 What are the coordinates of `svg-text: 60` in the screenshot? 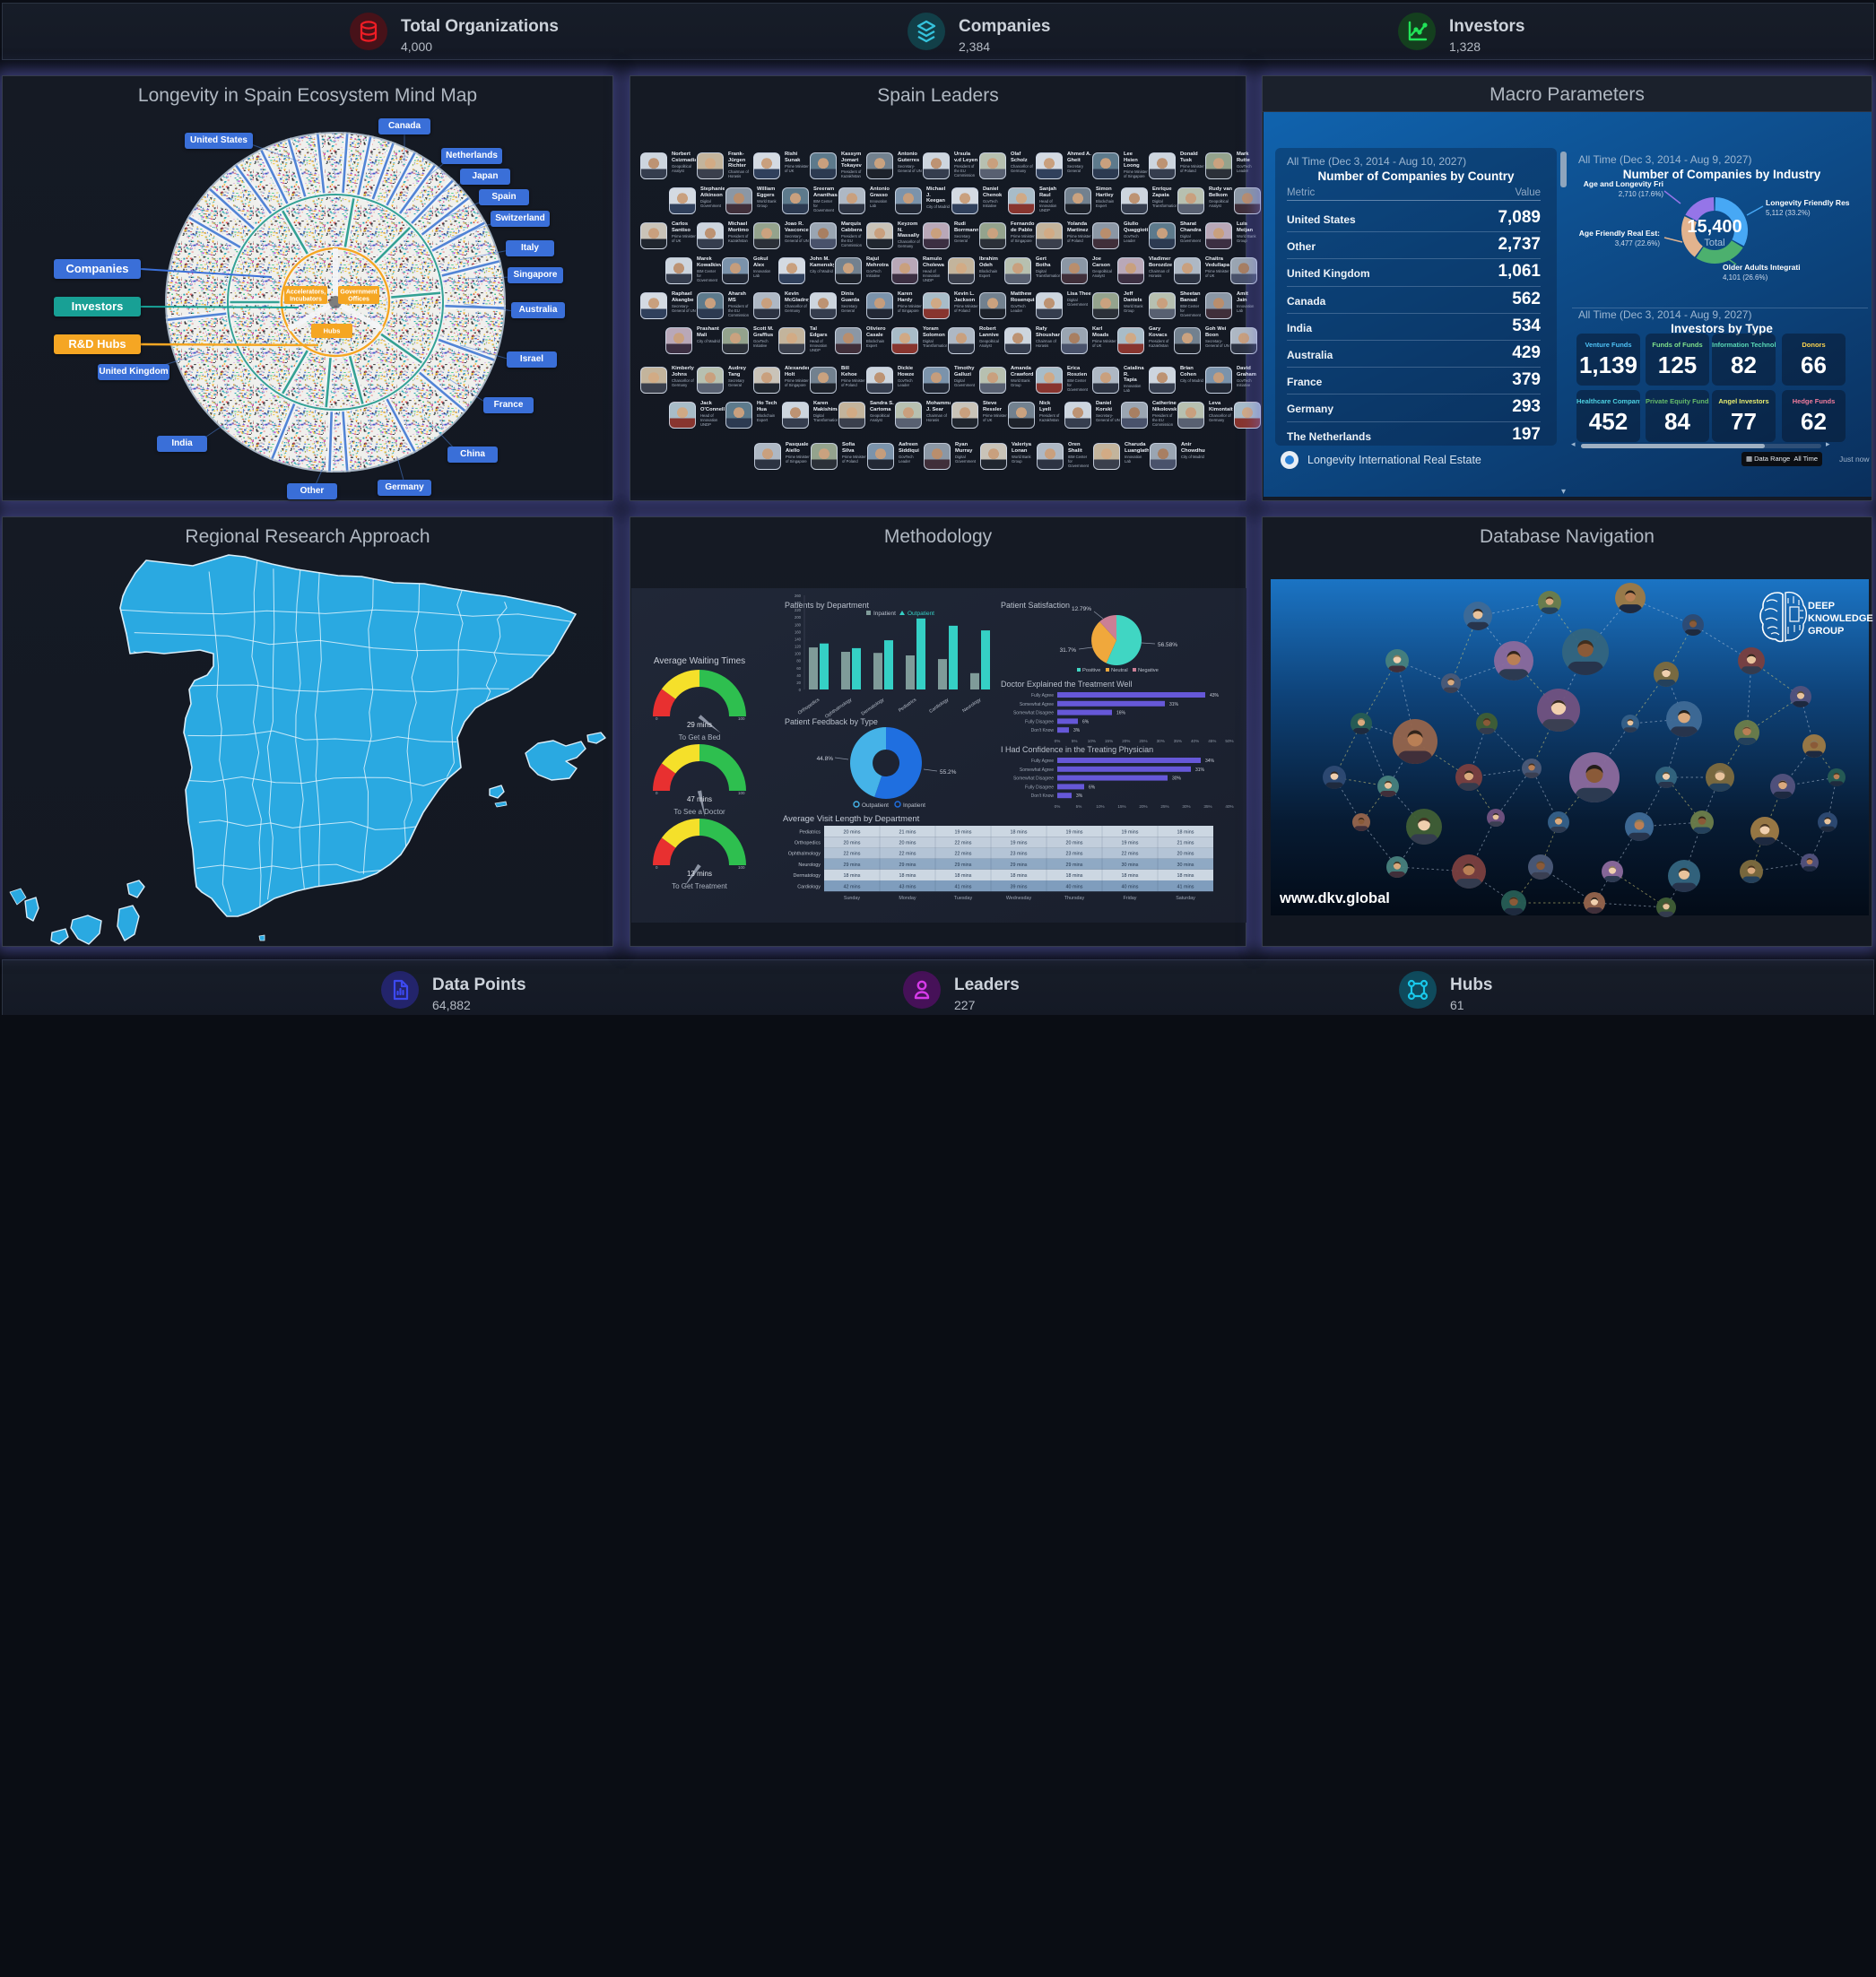 It's located at (798, 669).